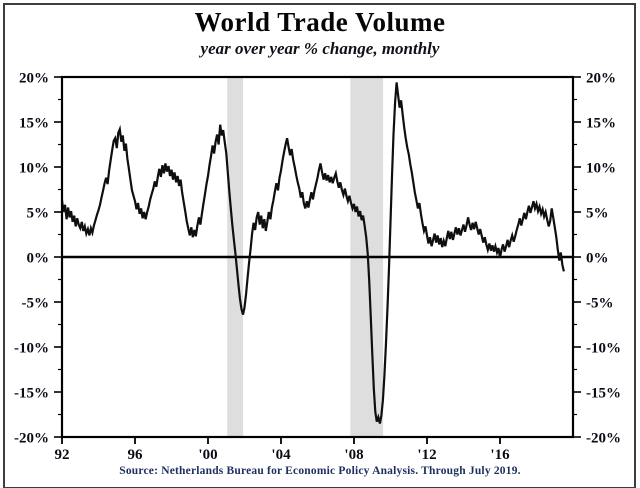 This screenshot has width=640, height=488. What do you see at coordinates (31, 348) in the screenshot?
I see `y-axis-label-left: -10%` at bounding box center [31, 348].